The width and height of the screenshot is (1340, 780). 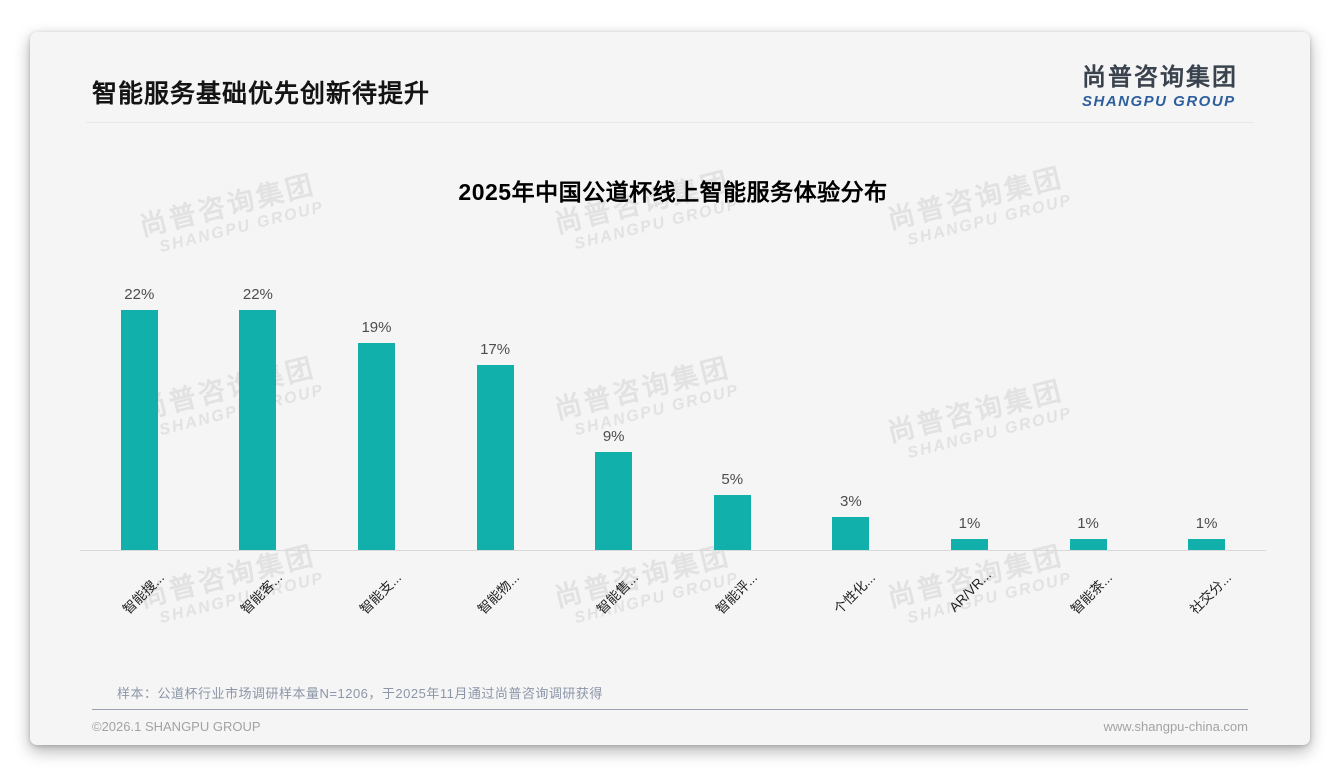 I want to click on page-title: 智能服务基础优先创新待提升, so click(x=261, y=94).